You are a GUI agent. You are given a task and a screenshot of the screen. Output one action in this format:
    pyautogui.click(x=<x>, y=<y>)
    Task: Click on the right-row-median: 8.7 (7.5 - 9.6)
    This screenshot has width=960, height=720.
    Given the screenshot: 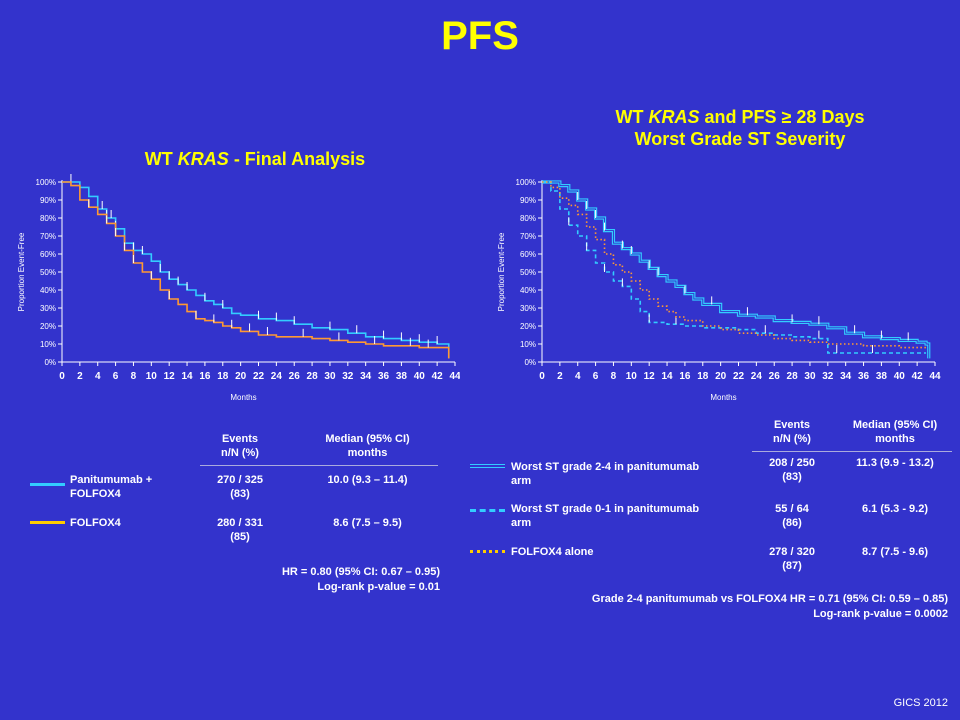 What is the action you would take?
    pyautogui.click(x=895, y=552)
    